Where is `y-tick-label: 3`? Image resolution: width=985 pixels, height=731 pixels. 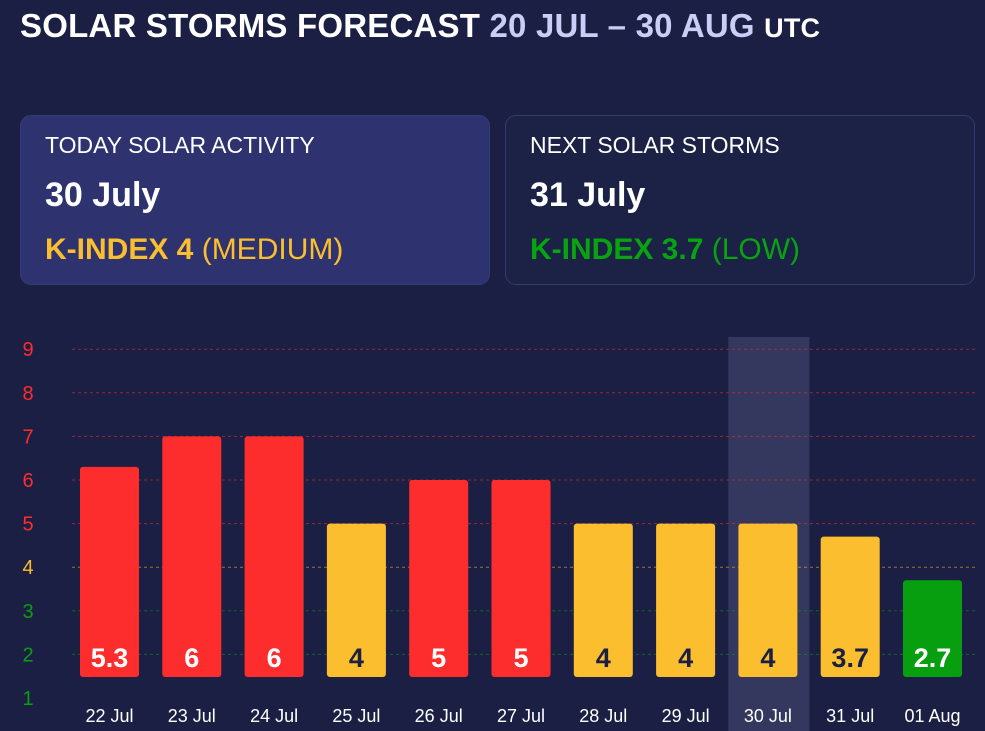
y-tick-label: 3 is located at coordinates (27, 612).